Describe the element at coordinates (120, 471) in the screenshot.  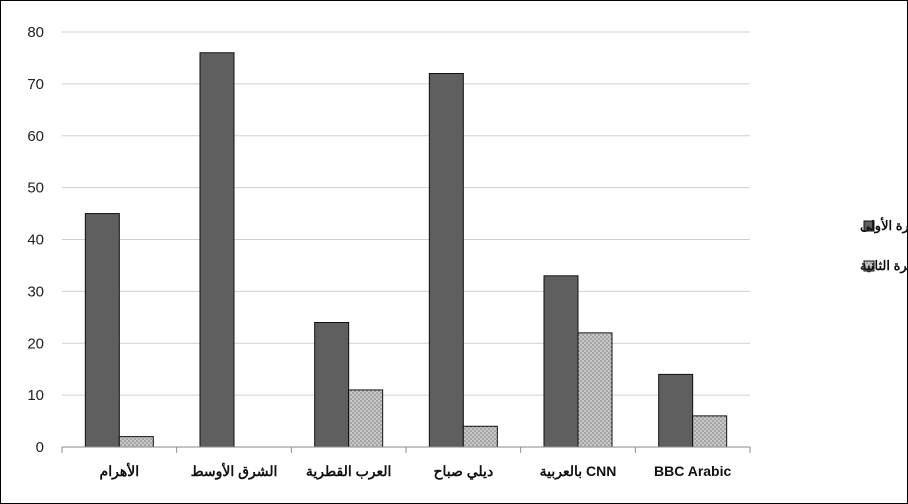
I see `category-label: الأهرام` at that location.